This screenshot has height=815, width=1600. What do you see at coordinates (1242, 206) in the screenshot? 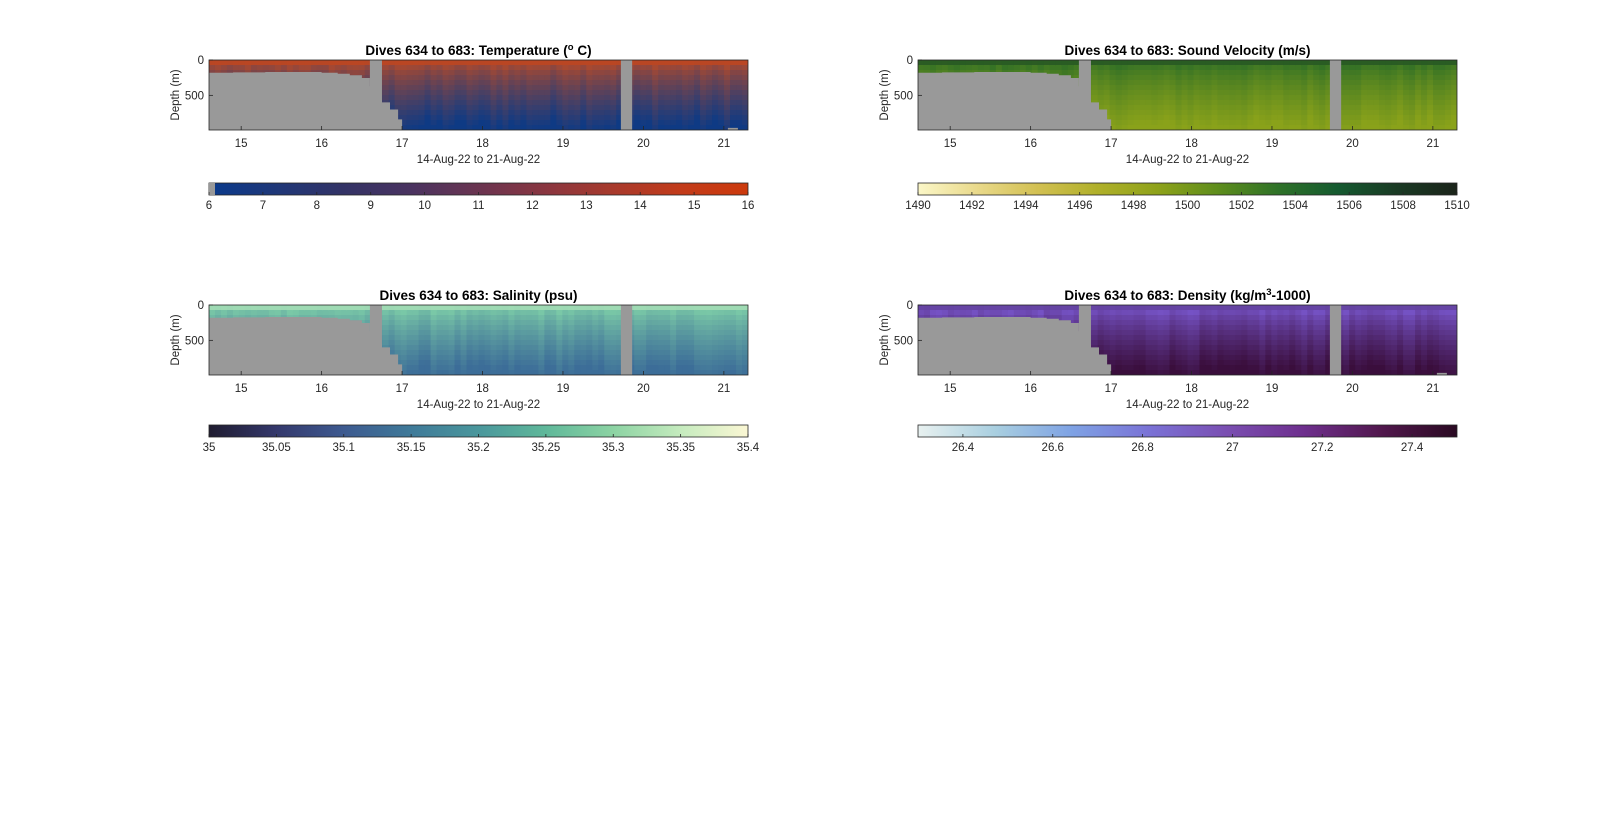
I see `colorbar-tick-label: 1502` at bounding box center [1242, 206].